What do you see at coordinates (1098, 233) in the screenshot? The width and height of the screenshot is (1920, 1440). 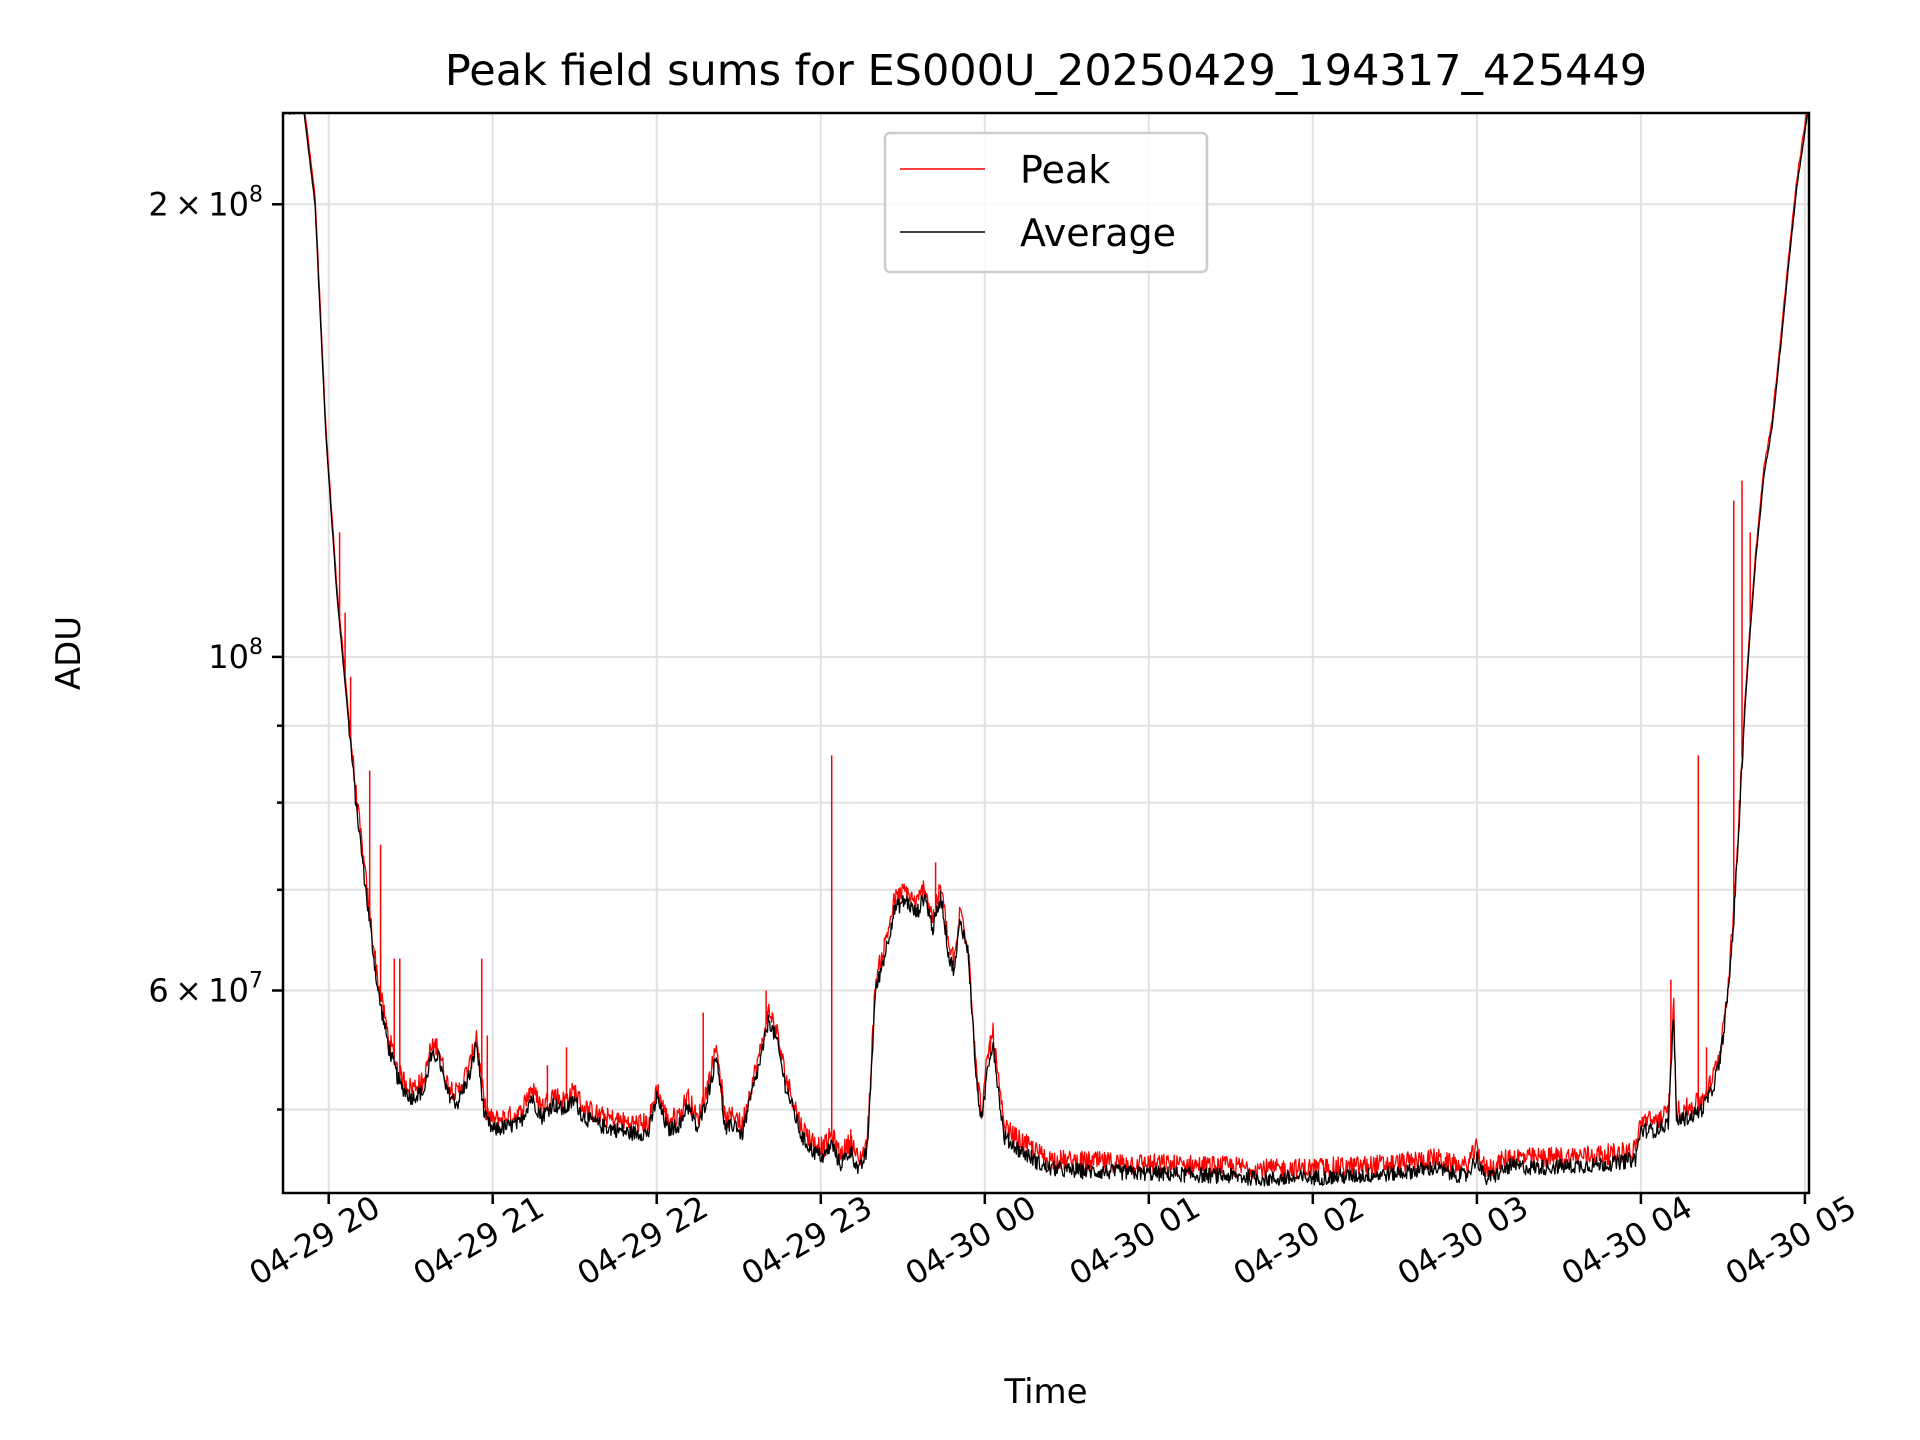 I see `legend-label-average: Average` at bounding box center [1098, 233].